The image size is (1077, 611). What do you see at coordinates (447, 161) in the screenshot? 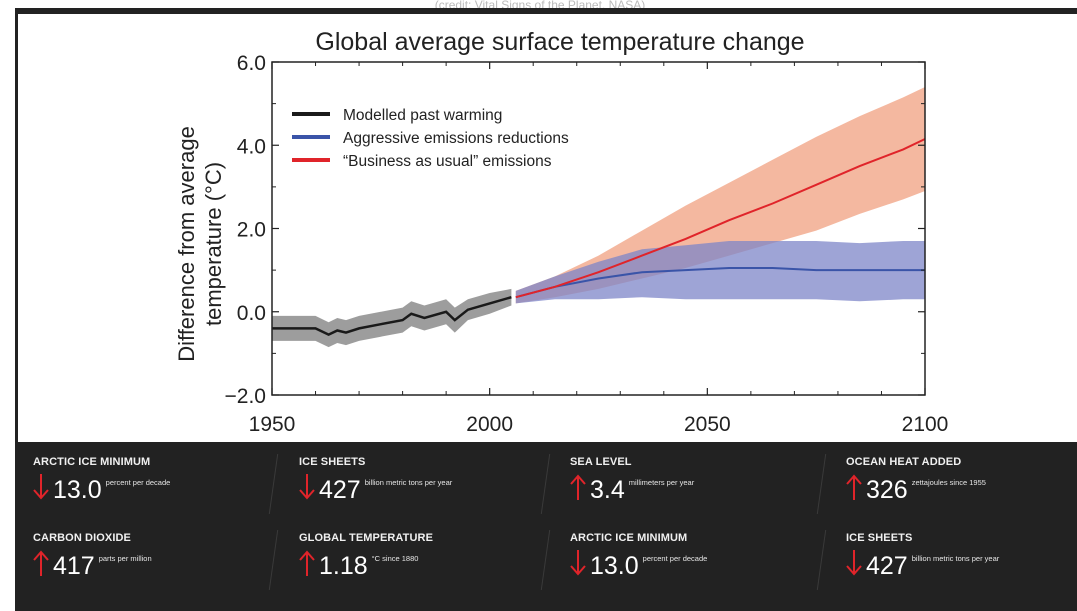
I see `legend-label: “Business as usual” emissions` at bounding box center [447, 161].